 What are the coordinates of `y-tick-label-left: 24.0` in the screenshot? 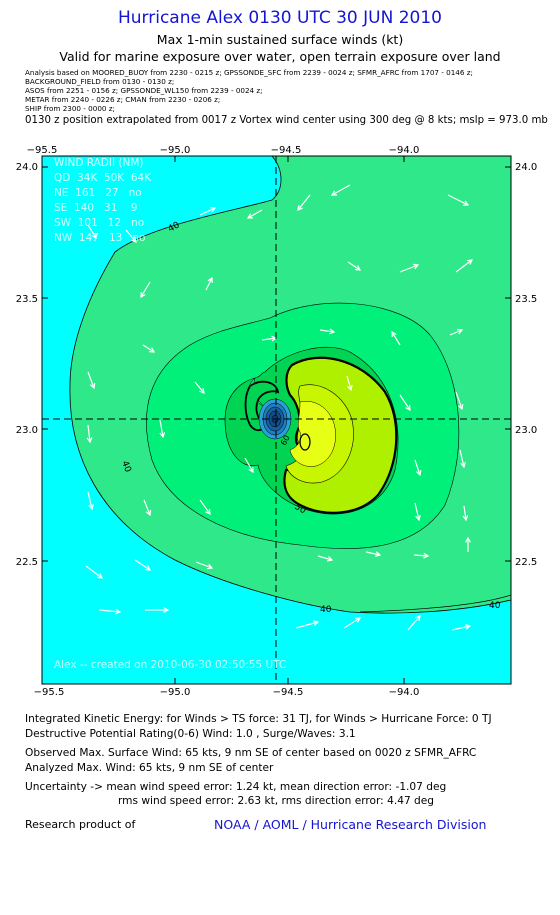 It's located at (27, 167).